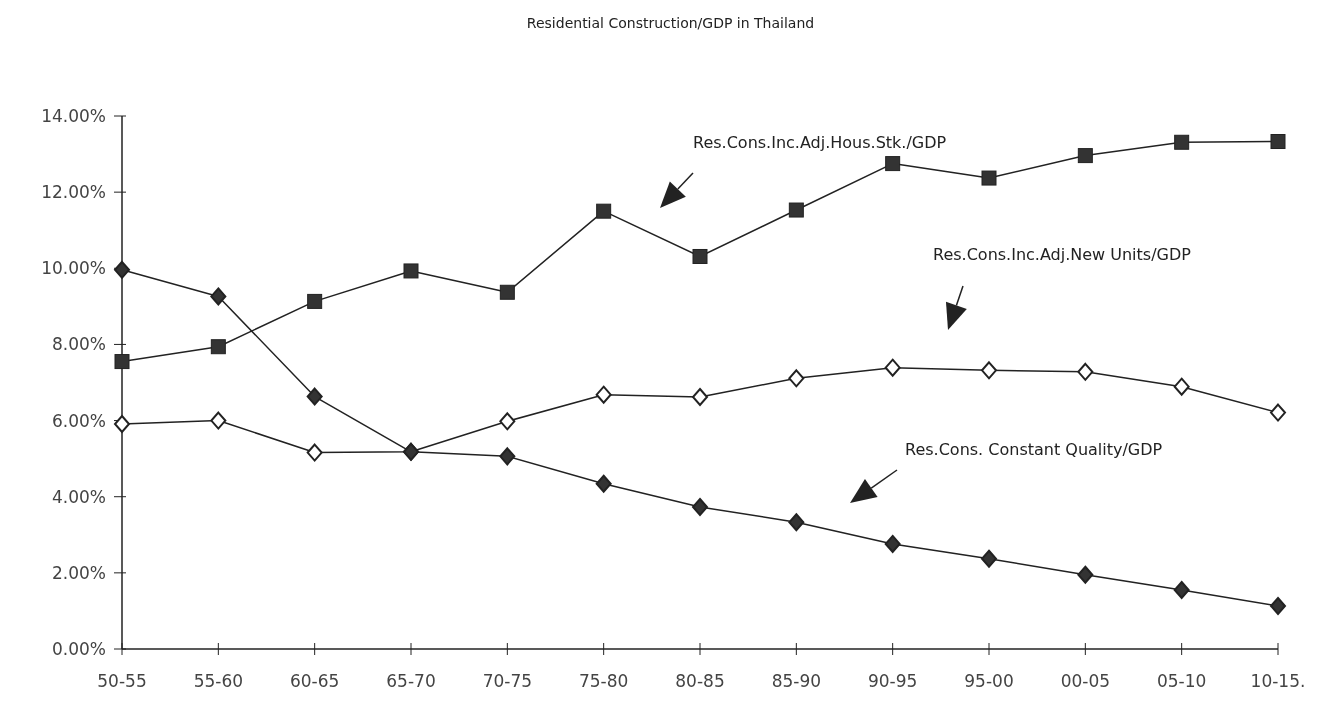  I want to click on annotation: Res.Cons.Inc.Adj.New Units/GDP, so click(1062, 254).